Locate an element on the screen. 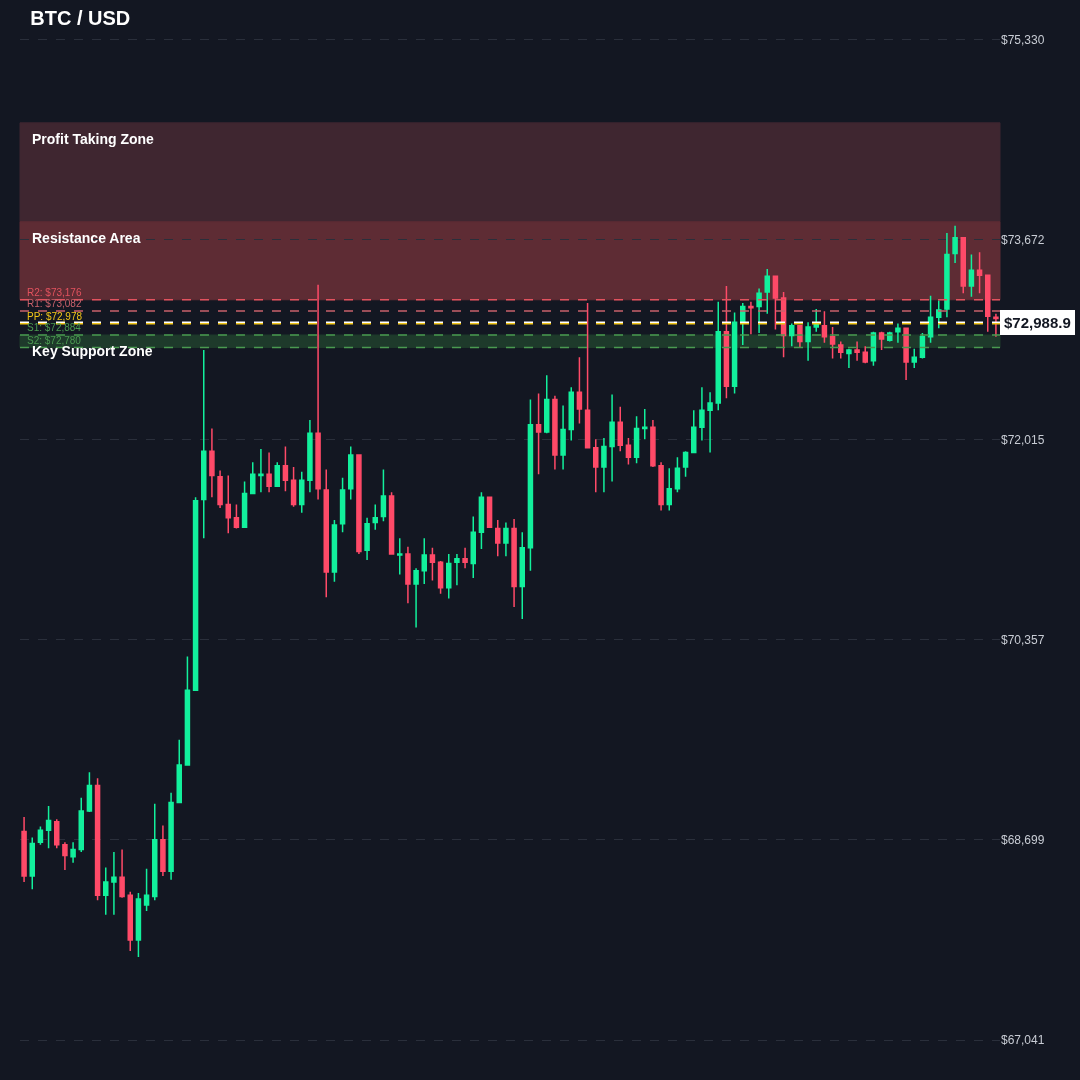 The image size is (1080, 1080). ref-line-label: $72,988.9 is located at coordinates (1037, 322).